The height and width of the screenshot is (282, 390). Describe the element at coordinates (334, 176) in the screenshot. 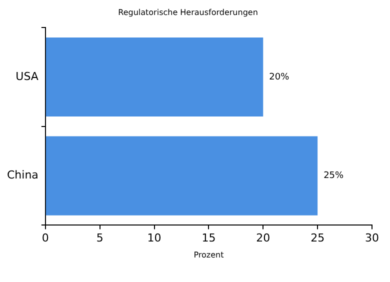

I see `data-label: 25%` at that location.